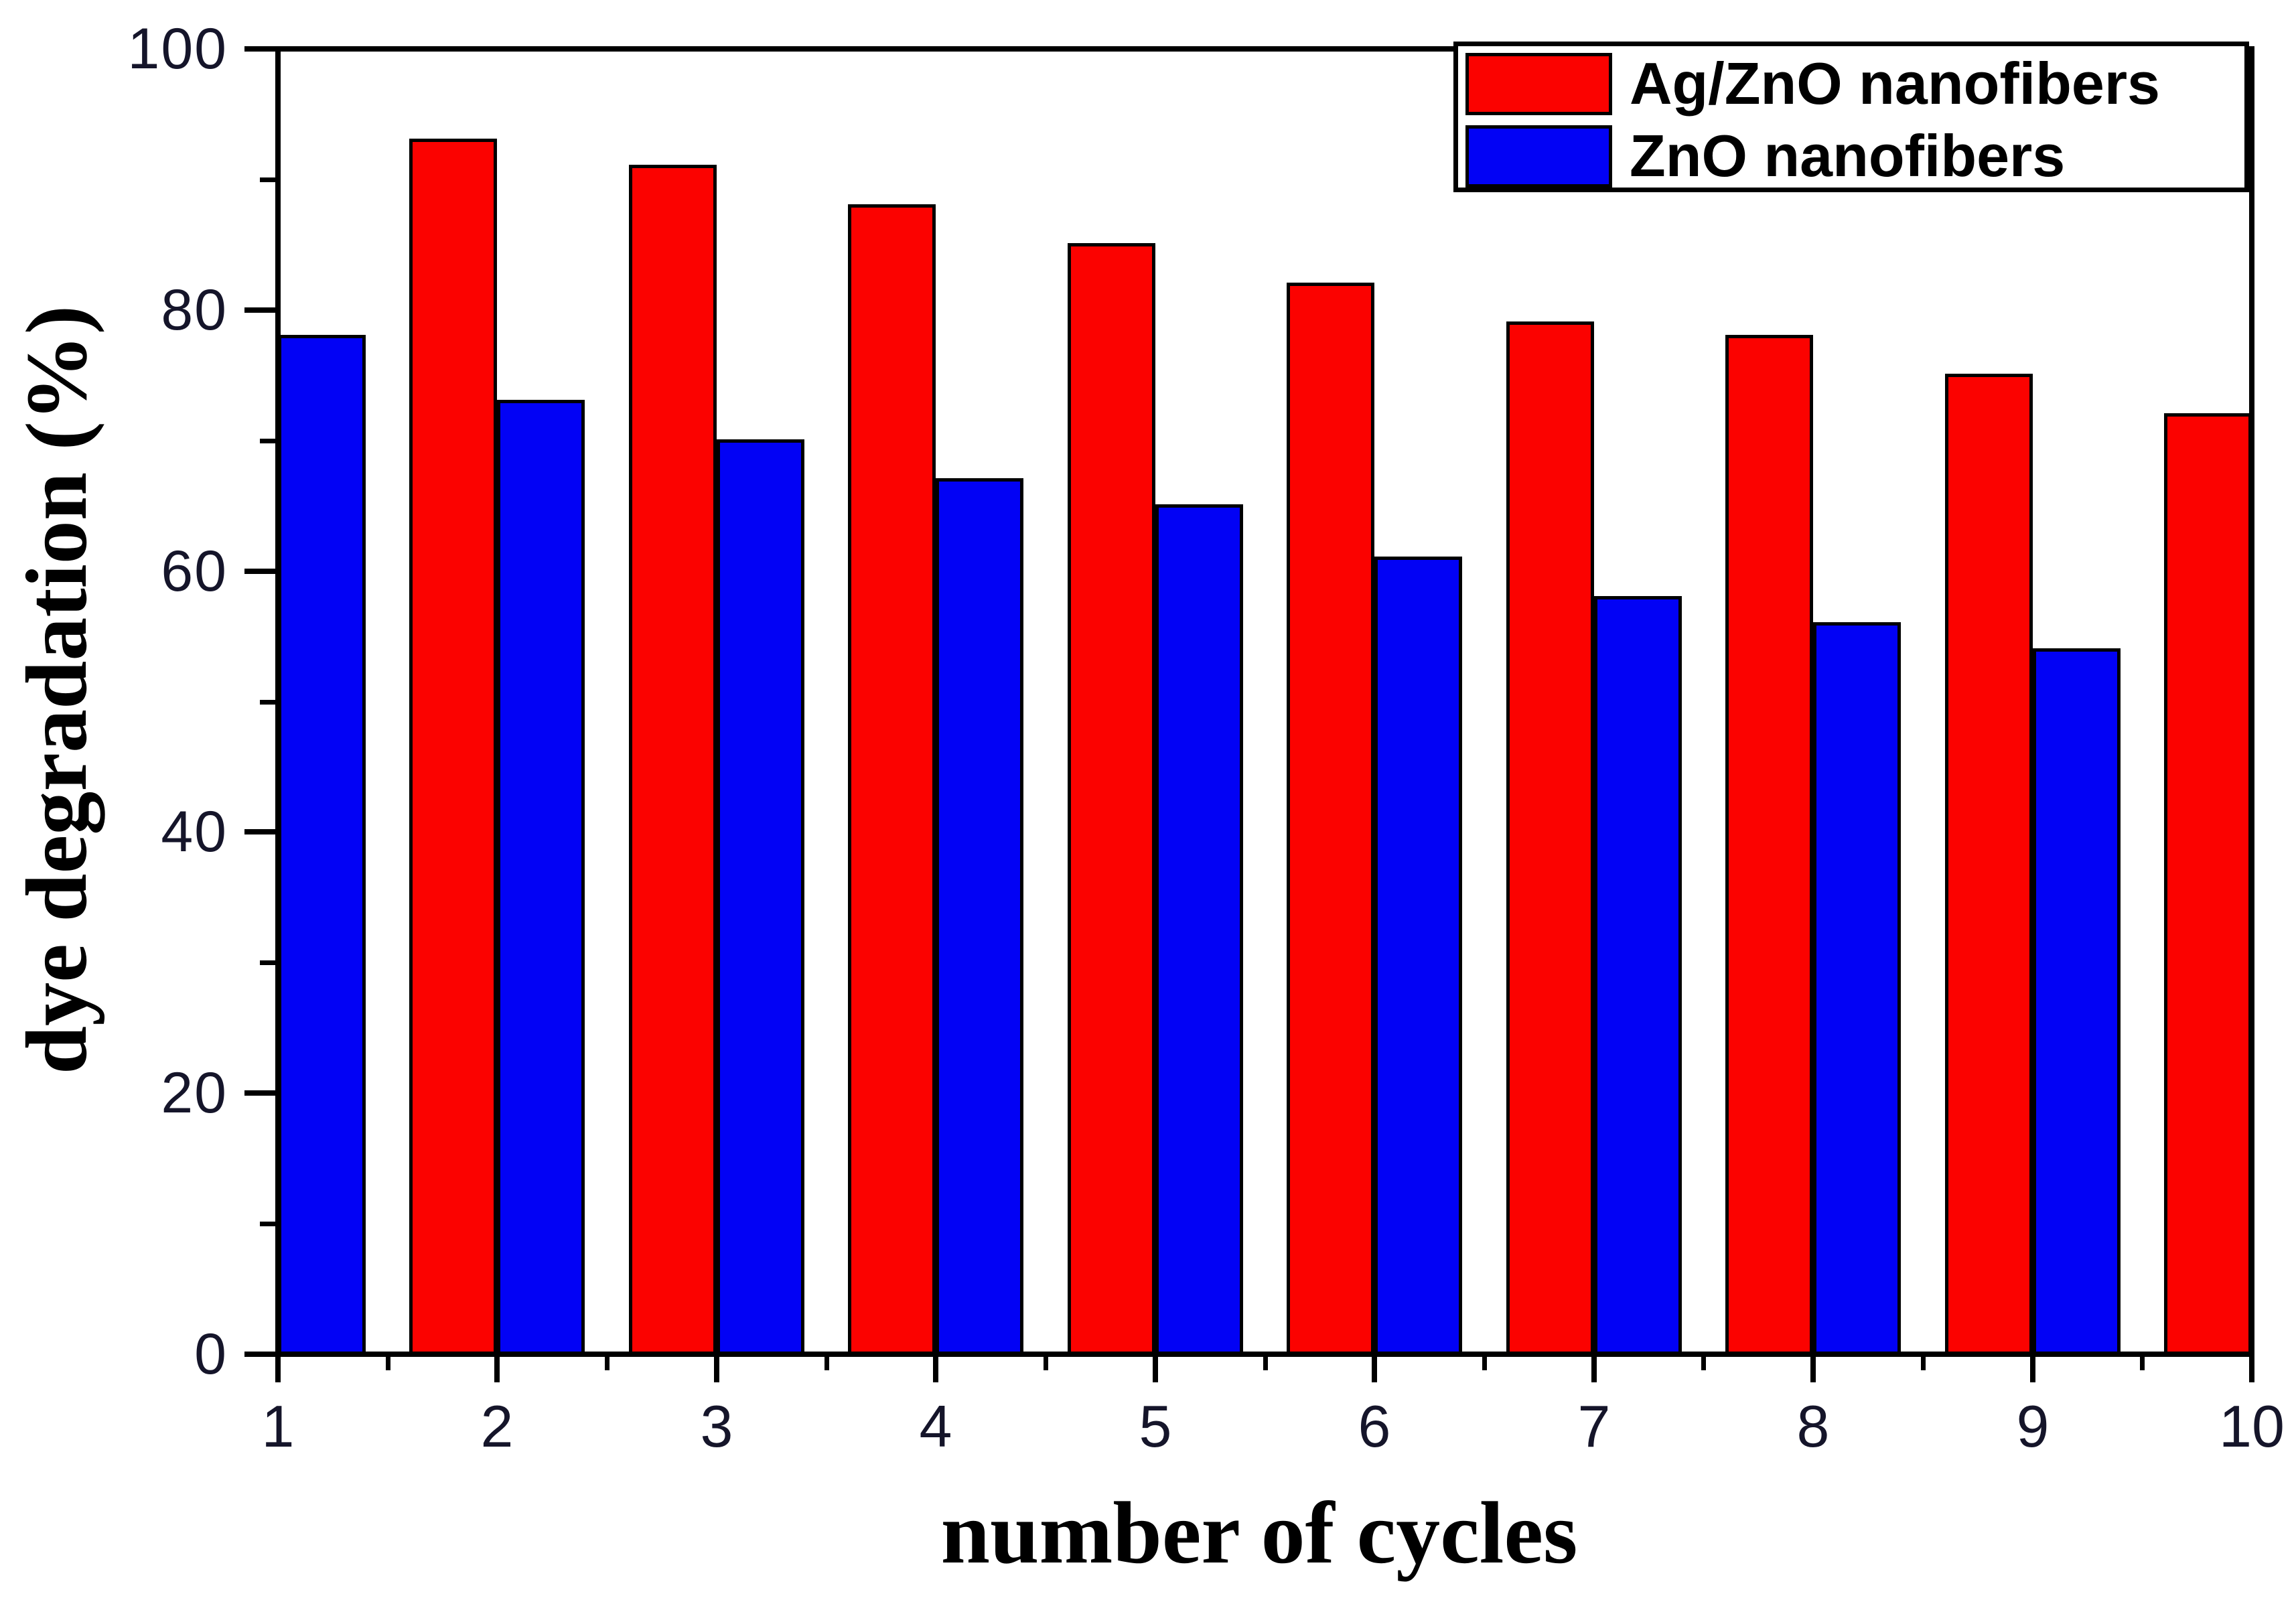 This screenshot has height=1600, width=2296. I want to click on x-tick-label-5: 5, so click(1155, 1426).